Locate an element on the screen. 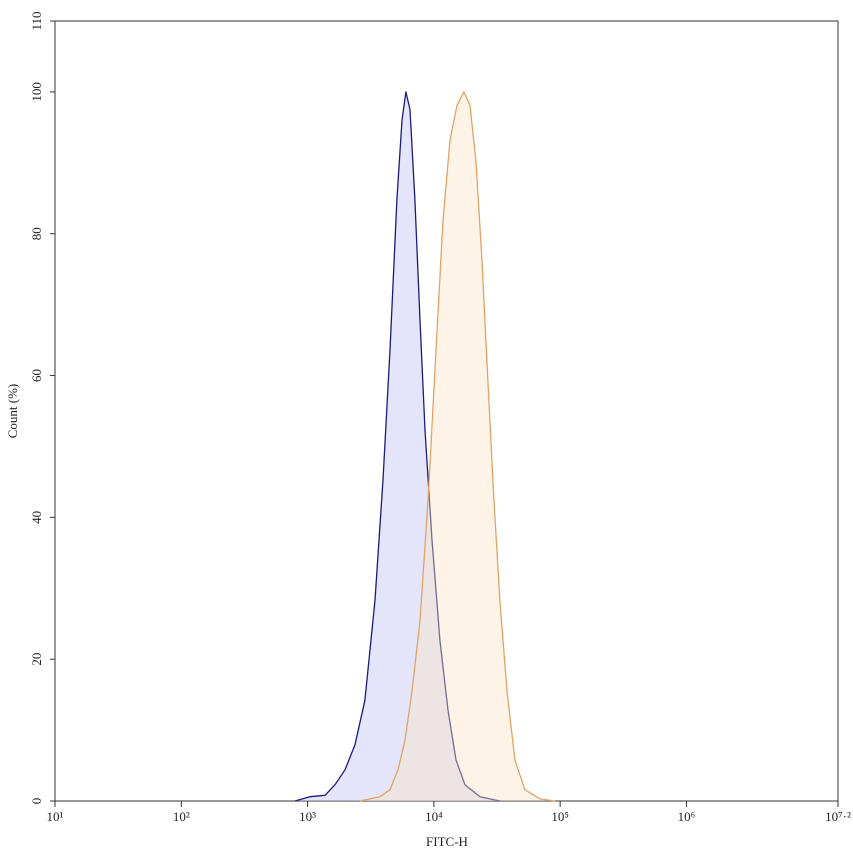 Image resolution: width=853 pixels, height=856 pixels. y-tick-label: 20 is located at coordinates (36, 659).